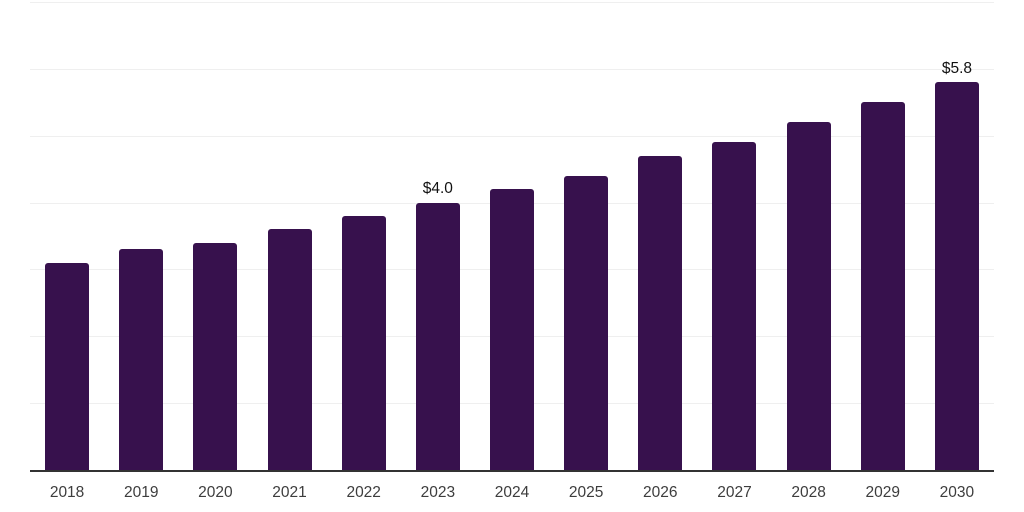 This screenshot has width=1024, height=512. I want to click on bar-2018, so click(67, 366).